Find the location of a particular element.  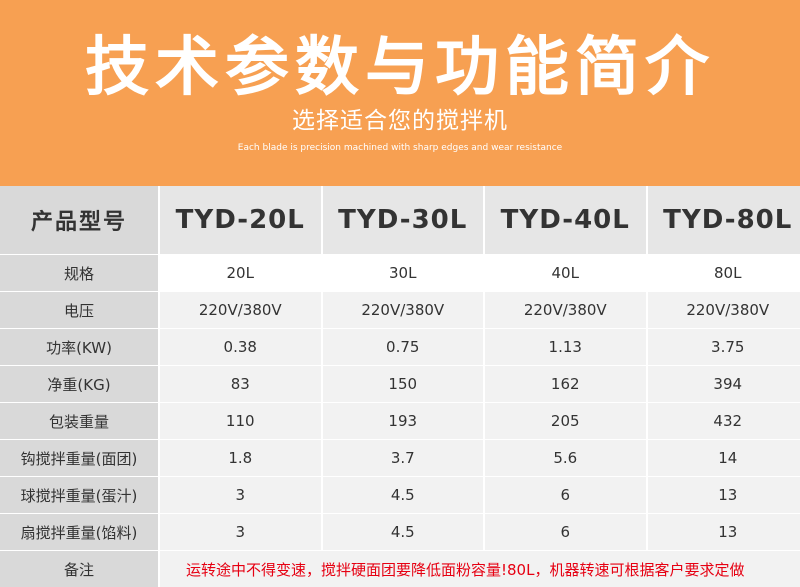

table-cell: 110 is located at coordinates (239, 420).